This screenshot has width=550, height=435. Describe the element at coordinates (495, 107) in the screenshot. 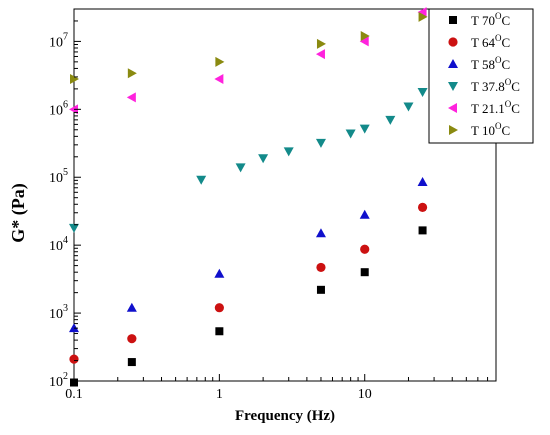

I see `legend-label: T 21.1OC` at that location.